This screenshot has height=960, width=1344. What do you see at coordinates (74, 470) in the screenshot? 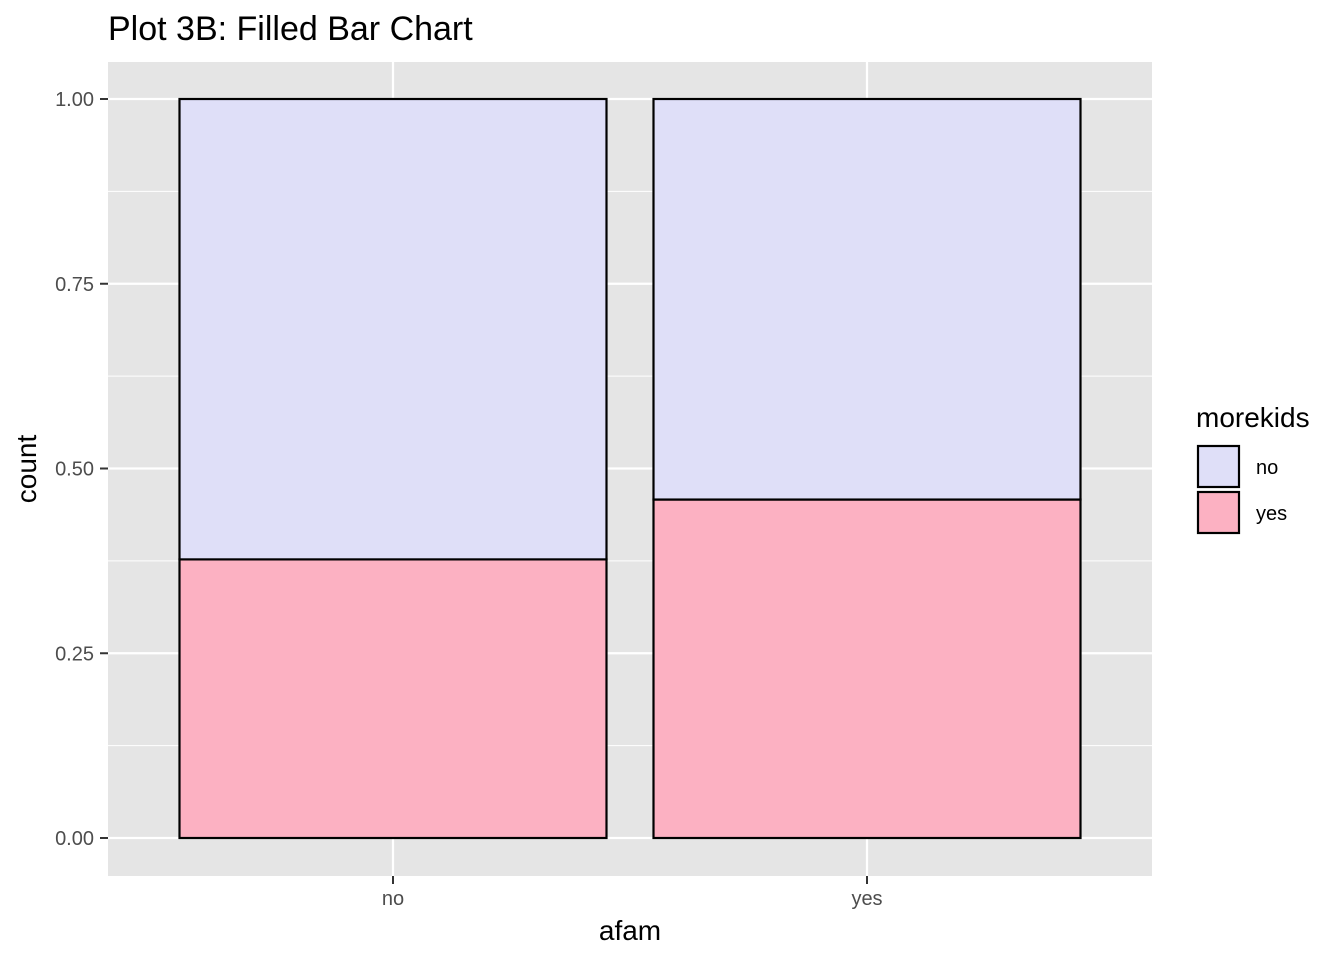
I see `y-tick-label: 0.50` at bounding box center [74, 470].